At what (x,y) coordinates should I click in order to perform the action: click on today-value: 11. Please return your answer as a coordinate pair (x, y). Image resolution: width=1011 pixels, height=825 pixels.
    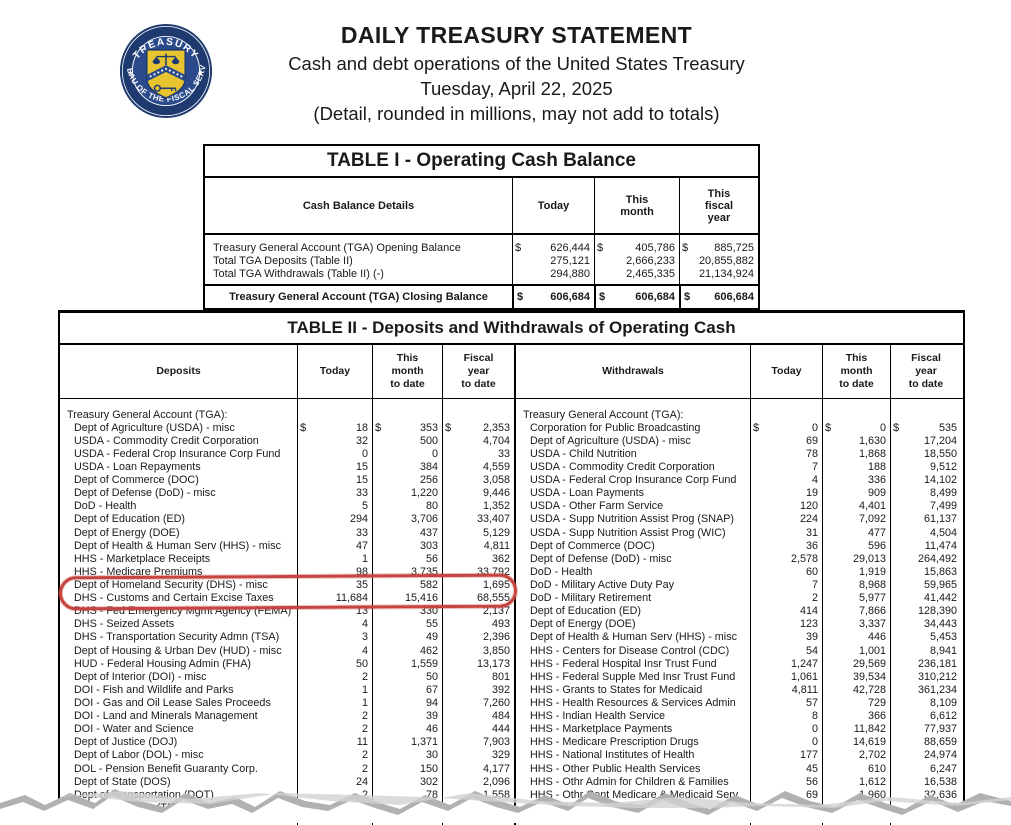
    Looking at the image, I should click on (362, 742).